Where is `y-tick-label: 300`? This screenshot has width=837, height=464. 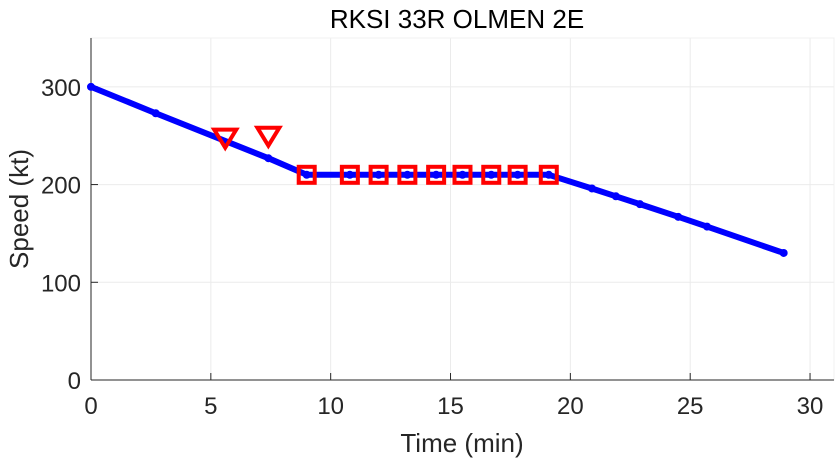
y-tick-label: 300 is located at coordinates (61, 88).